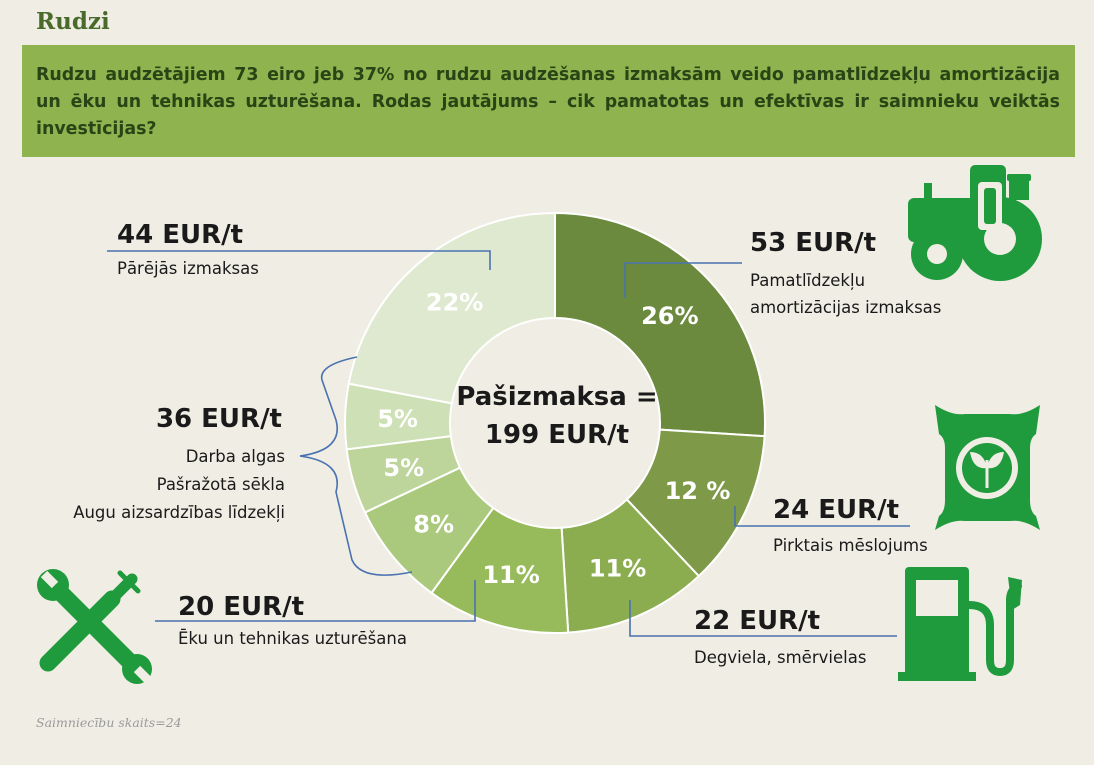 The height and width of the screenshot is (765, 1094). I want to click on footnote: Saimniecību skaits=24, so click(109, 722).